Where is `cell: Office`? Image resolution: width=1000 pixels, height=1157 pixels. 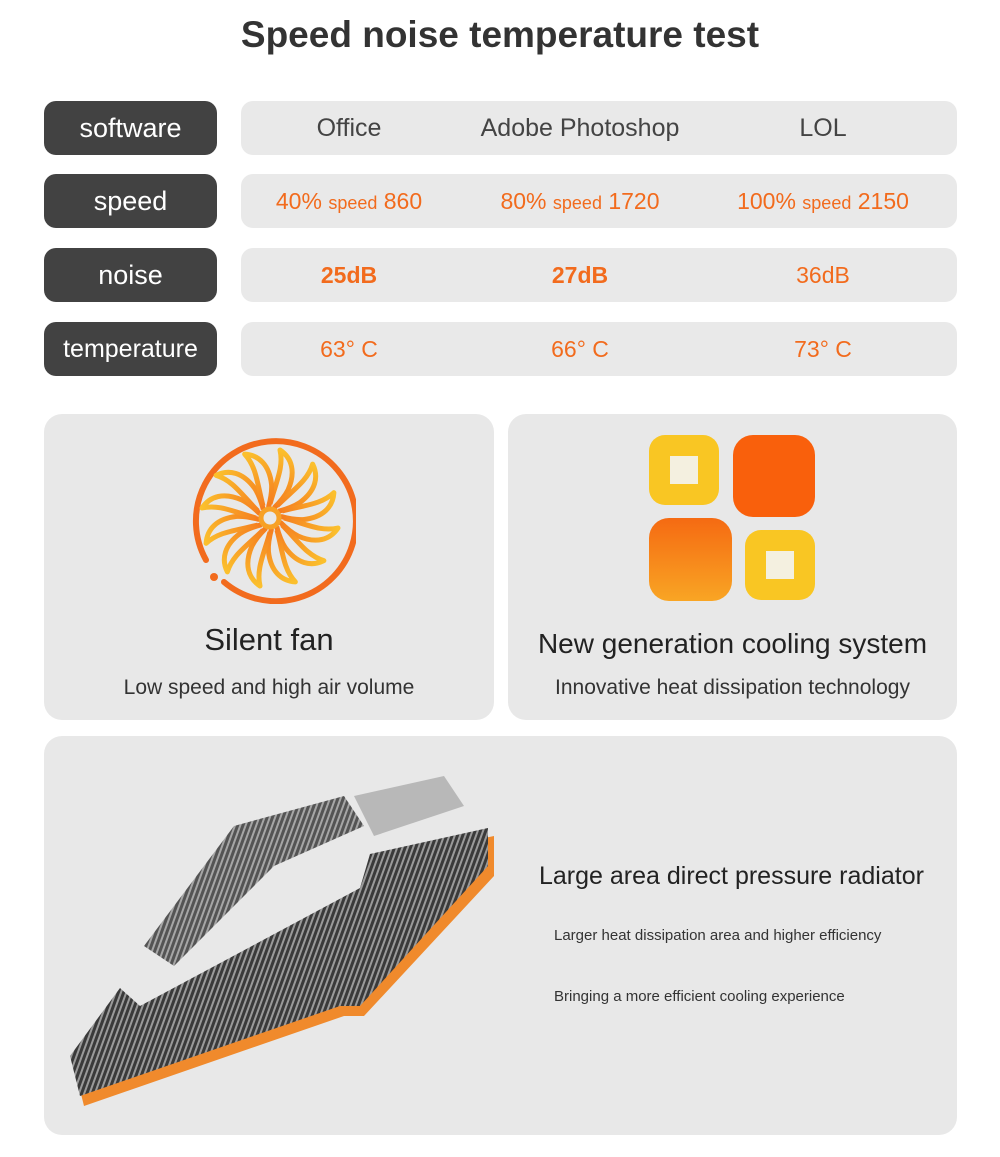
cell: Office is located at coordinates (349, 128).